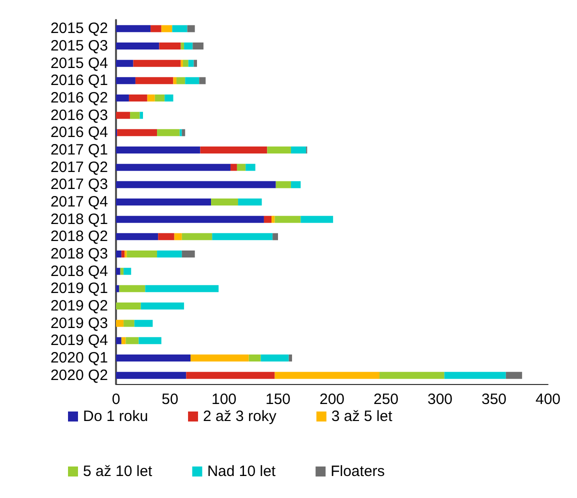 The image size is (577, 498). I want to click on x-tick-label: 300, so click(440, 399).